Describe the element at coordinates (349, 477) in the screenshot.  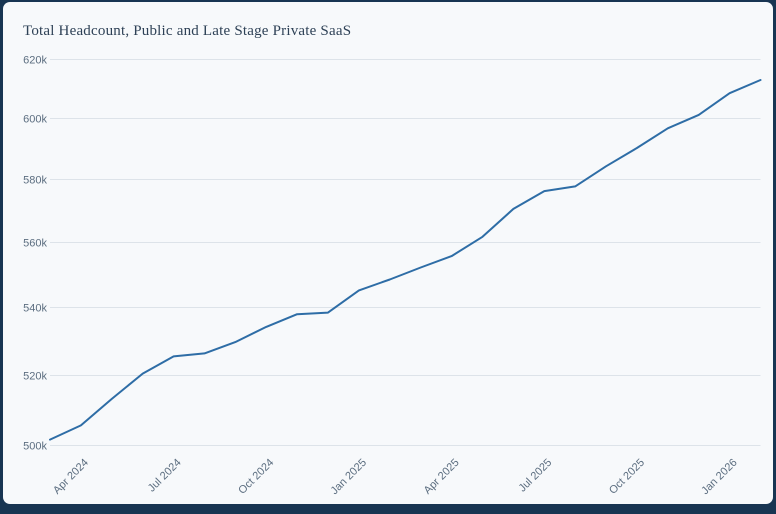
I see `x-axis-tick-label: Jan 2025` at that location.